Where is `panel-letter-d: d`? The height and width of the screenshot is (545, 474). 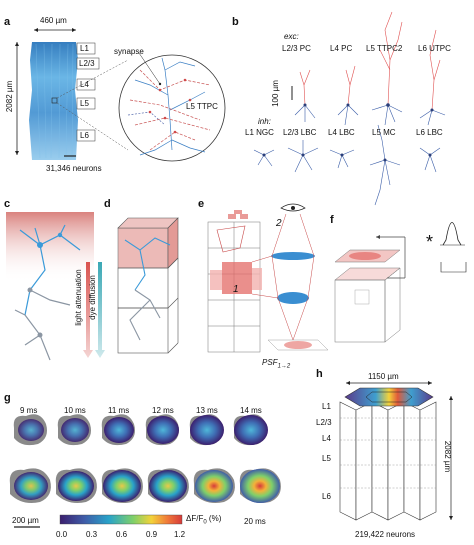
panel-letter-d: d is located at coordinates (107, 204).